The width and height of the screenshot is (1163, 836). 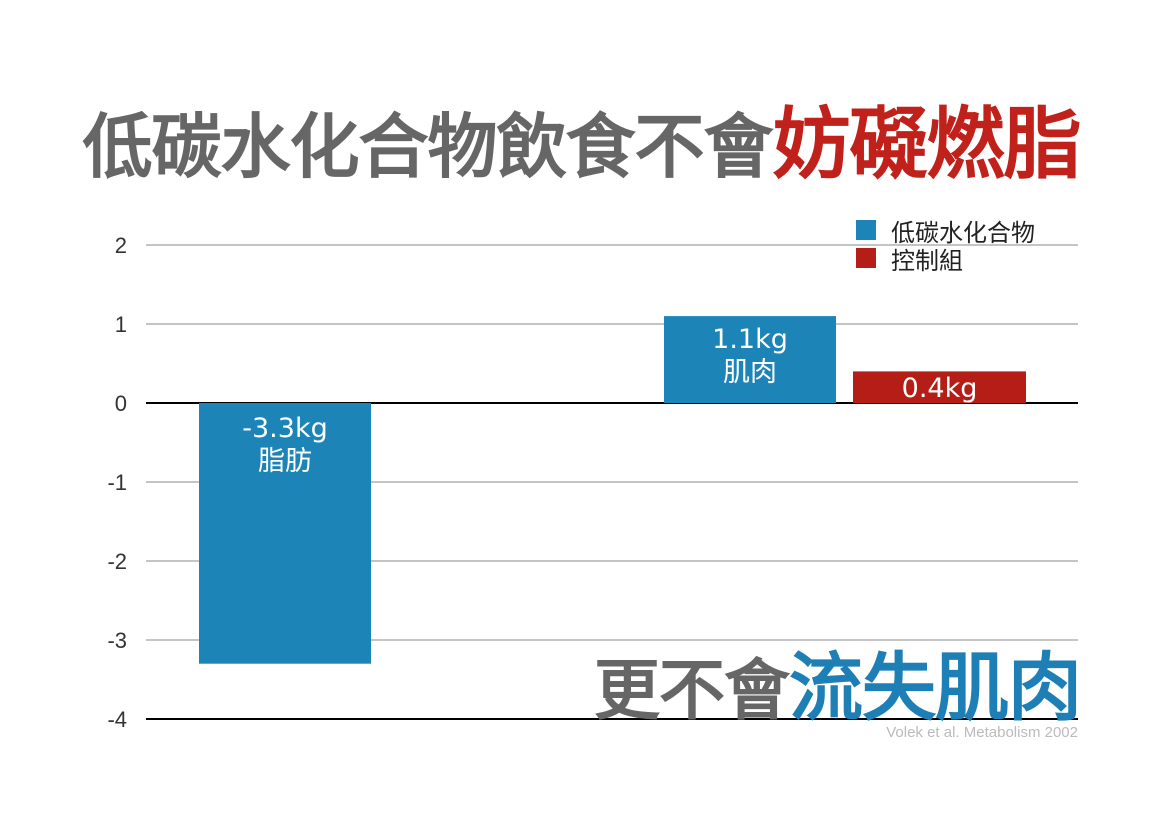 I want to click on legend-label-low-carb: 低碳水化合物, so click(x=963, y=232).